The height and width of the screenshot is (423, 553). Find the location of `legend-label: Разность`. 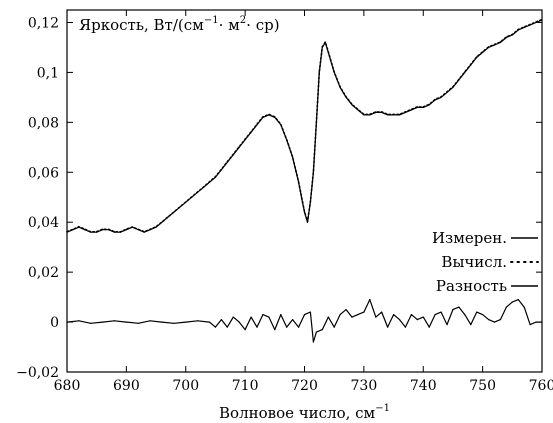

legend-label: Разность is located at coordinates (471, 286).